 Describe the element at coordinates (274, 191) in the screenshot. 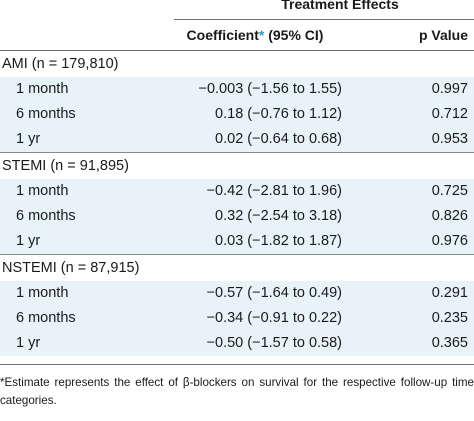

I see `coefficient-value: −0.42 (−2.81 to 1.96)` at that location.